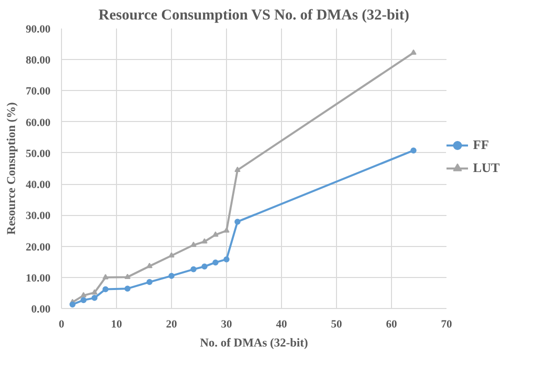 Image resolution: width=550 pixels, height=390 pixels. What do you see at coordinates (486, 168) in the screenshot?
I see `legend-label: LUT` at bounding box center [486, 168].